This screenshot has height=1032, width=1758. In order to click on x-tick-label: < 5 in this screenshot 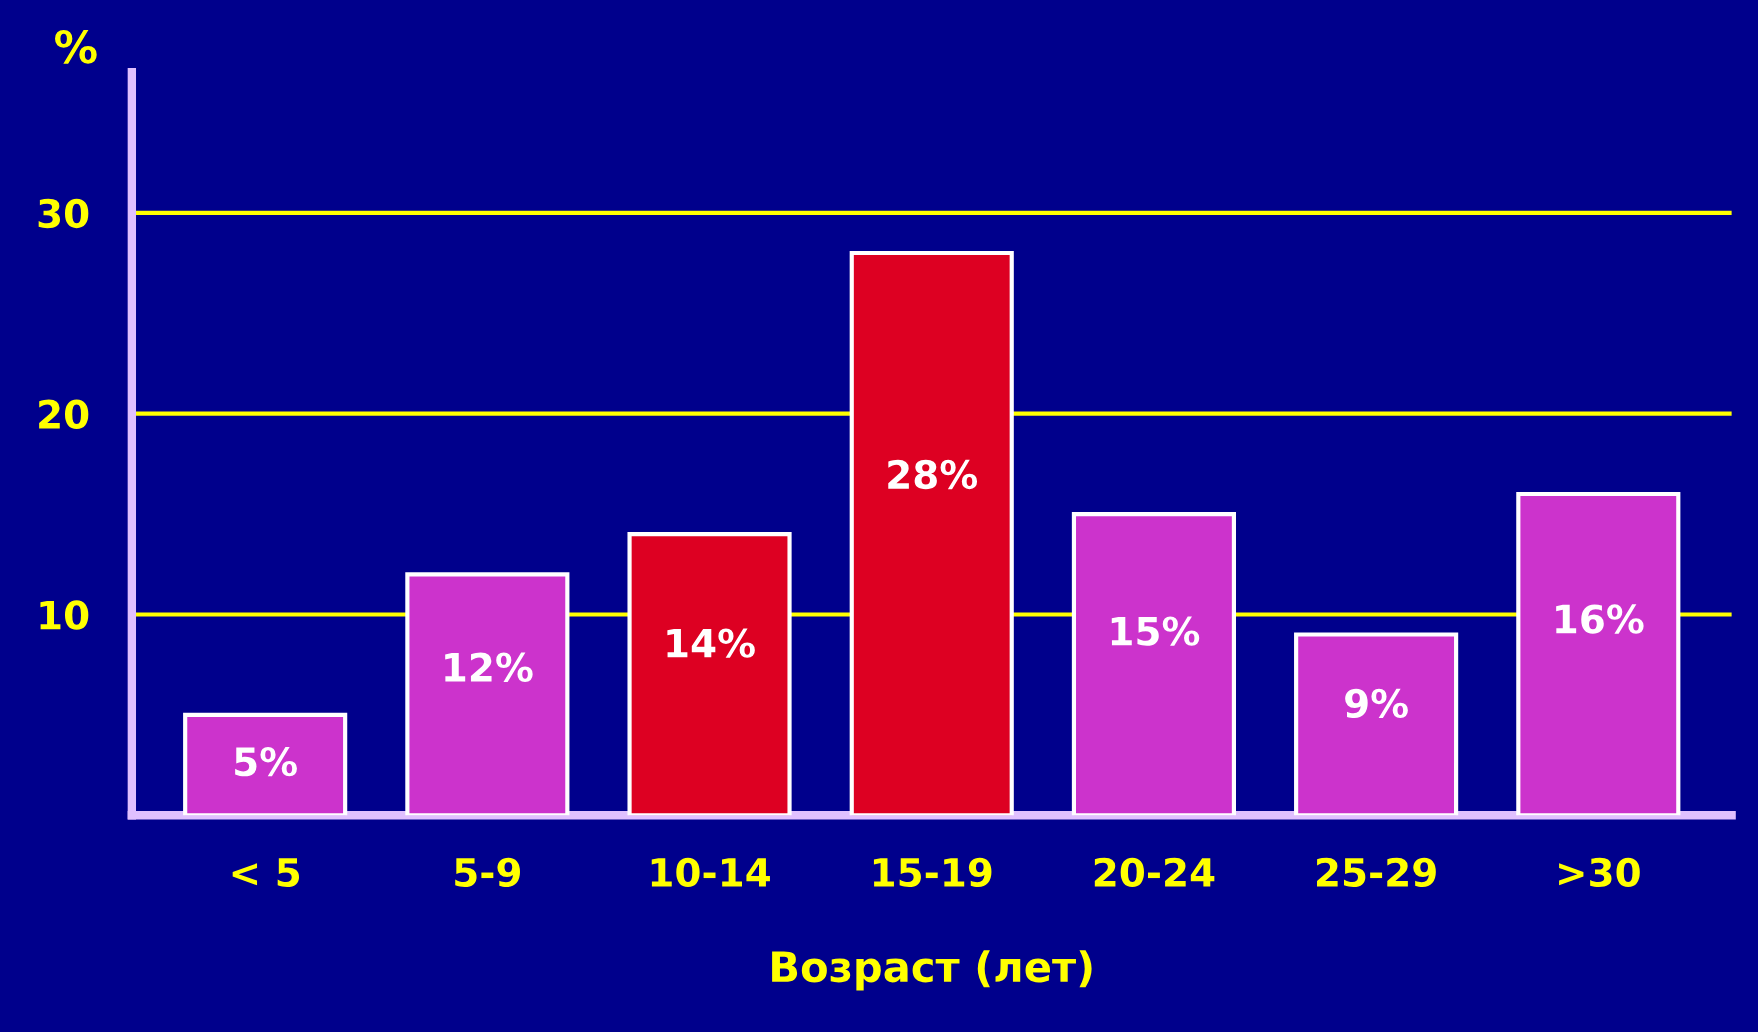, I will do `click(266, 873)`.